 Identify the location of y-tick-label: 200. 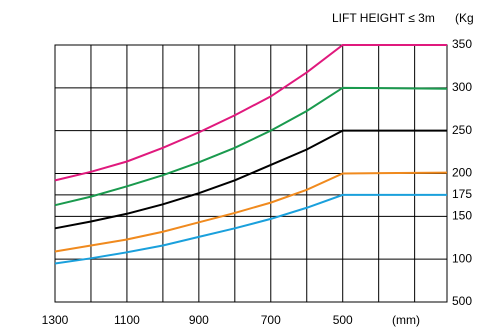
(462, 173).